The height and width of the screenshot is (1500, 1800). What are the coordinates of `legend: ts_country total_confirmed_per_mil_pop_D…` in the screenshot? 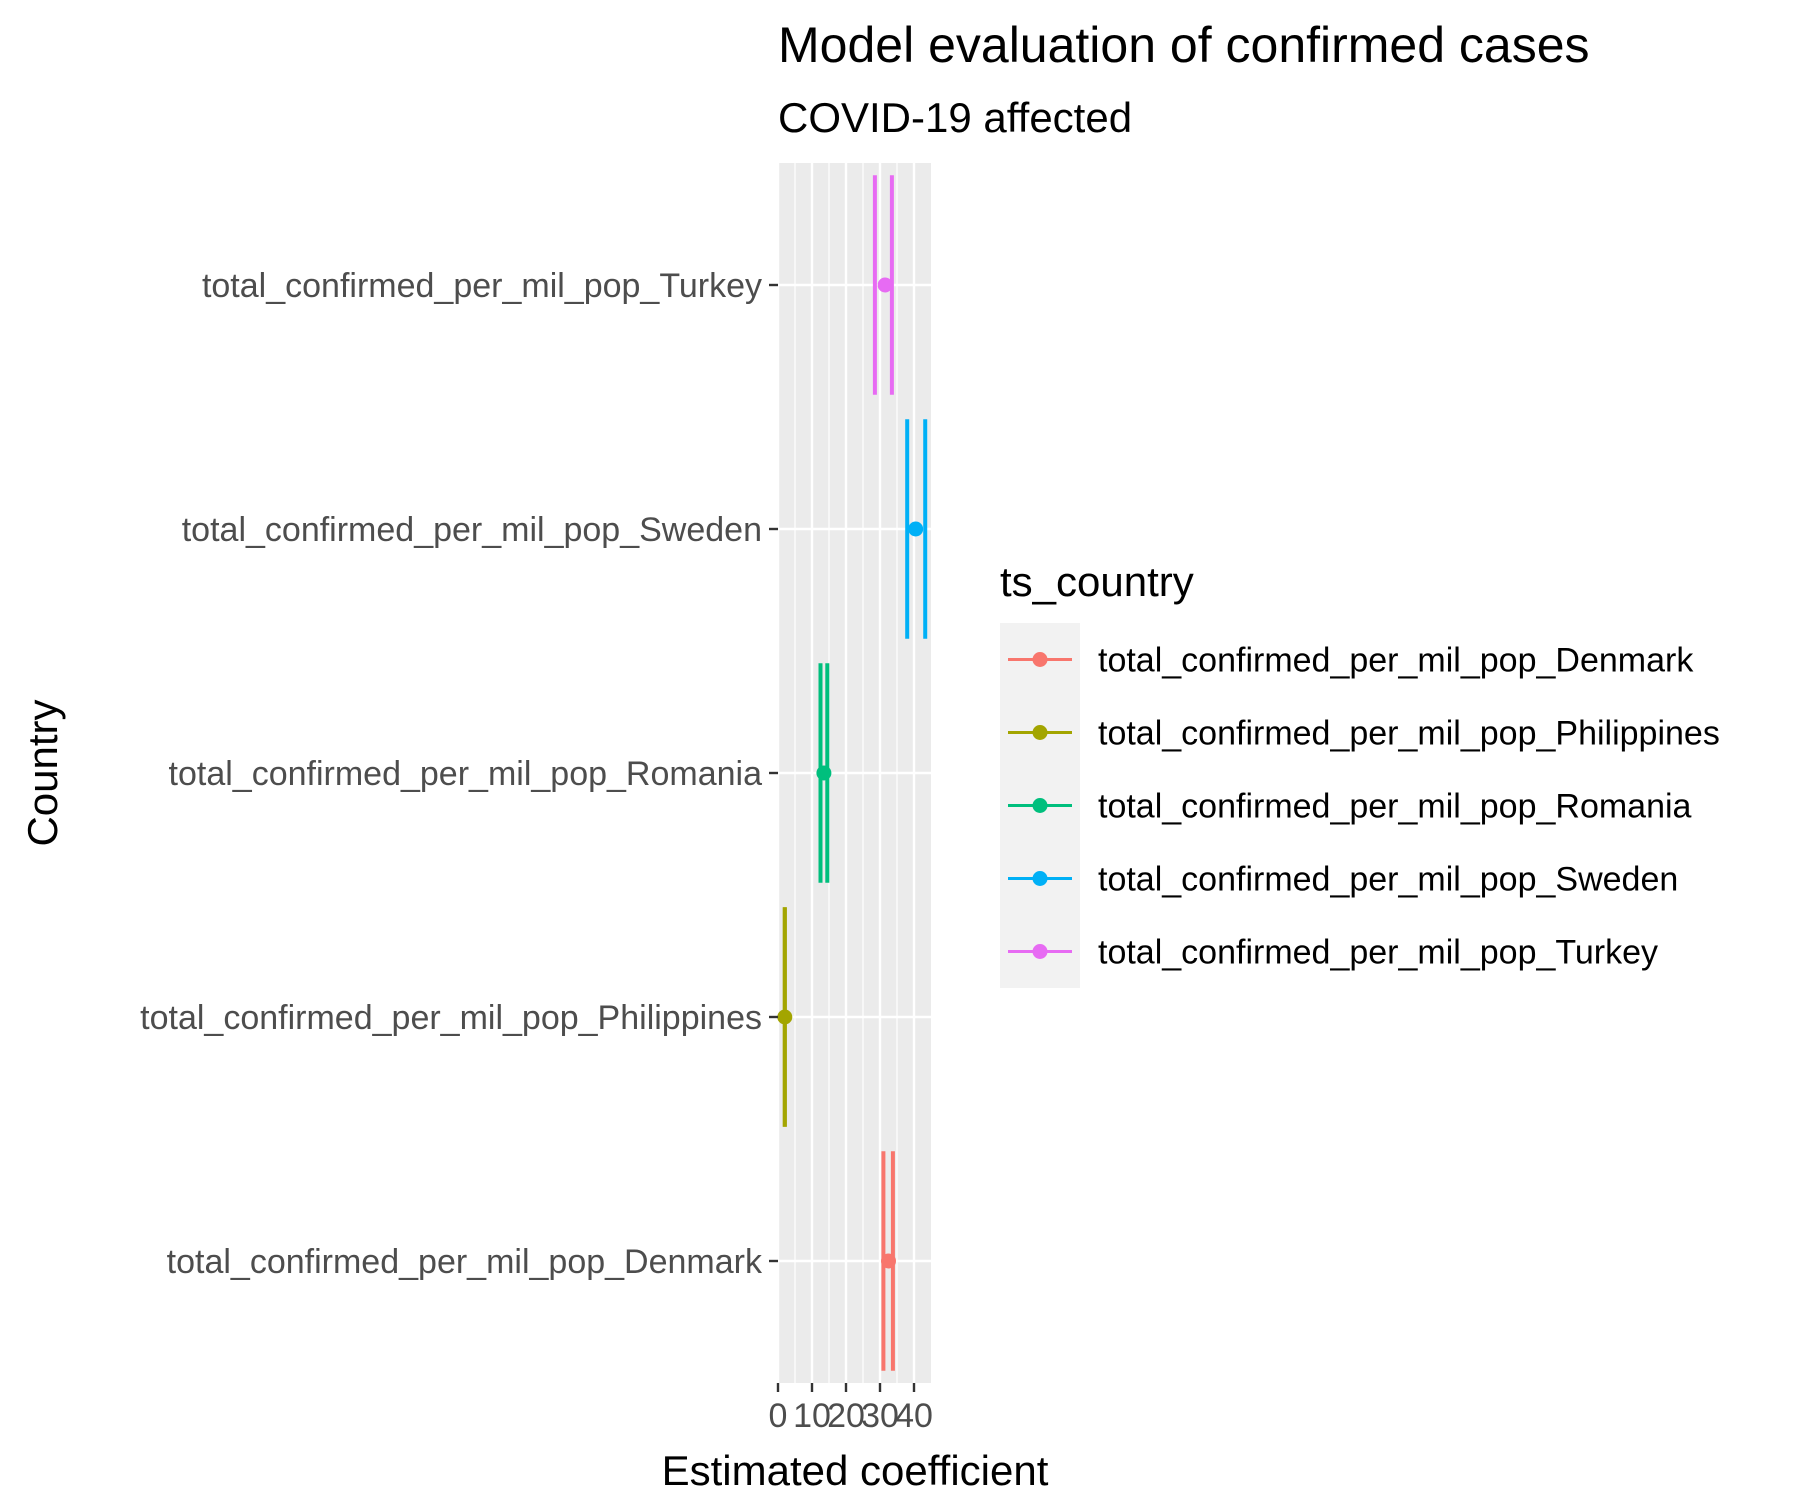 It's located at (1360, 773).